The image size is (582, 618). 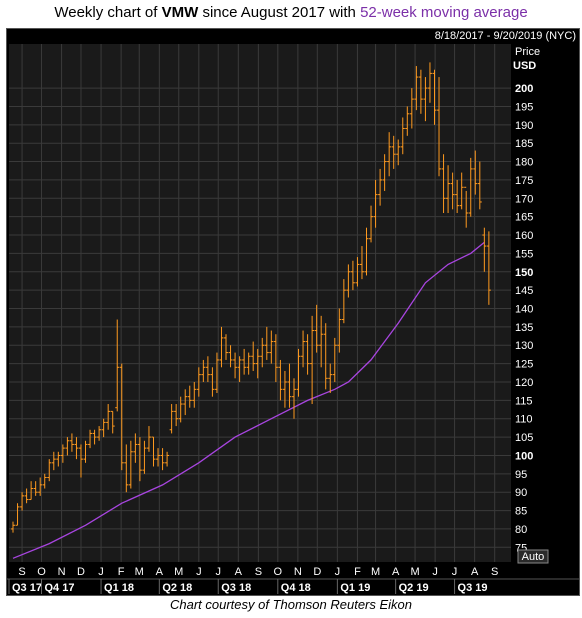 I want to click on currency-label: USD, so click(x=524, y=66).